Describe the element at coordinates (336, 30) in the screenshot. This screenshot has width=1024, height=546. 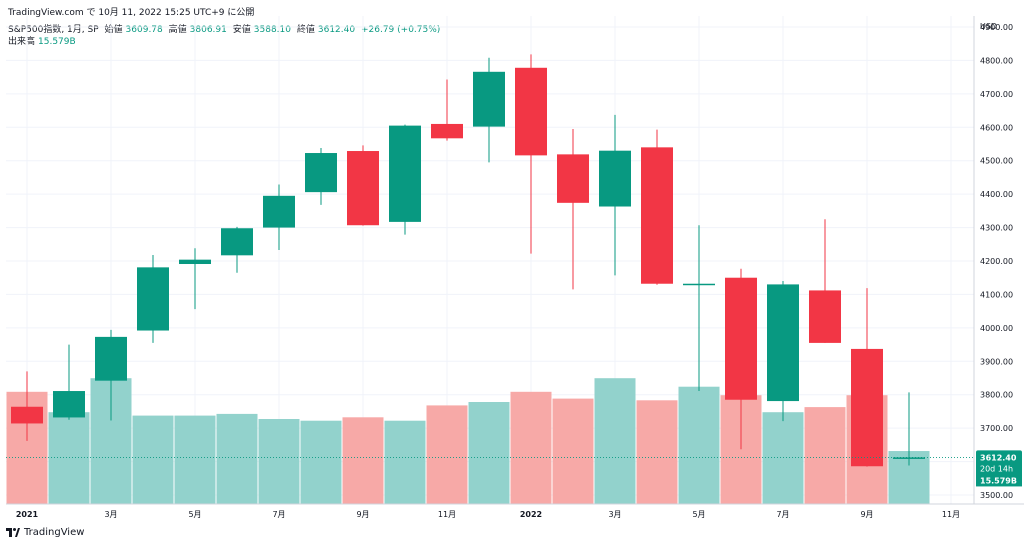
I see `close-value: 3612.40` at that location.